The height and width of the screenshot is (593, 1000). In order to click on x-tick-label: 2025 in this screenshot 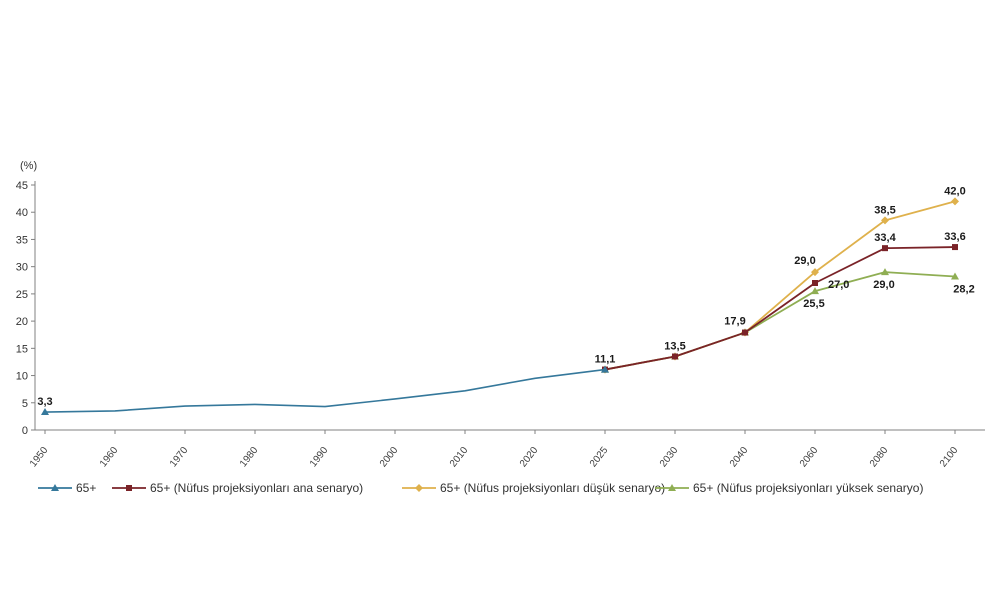, I will do `click(599, 457)`.